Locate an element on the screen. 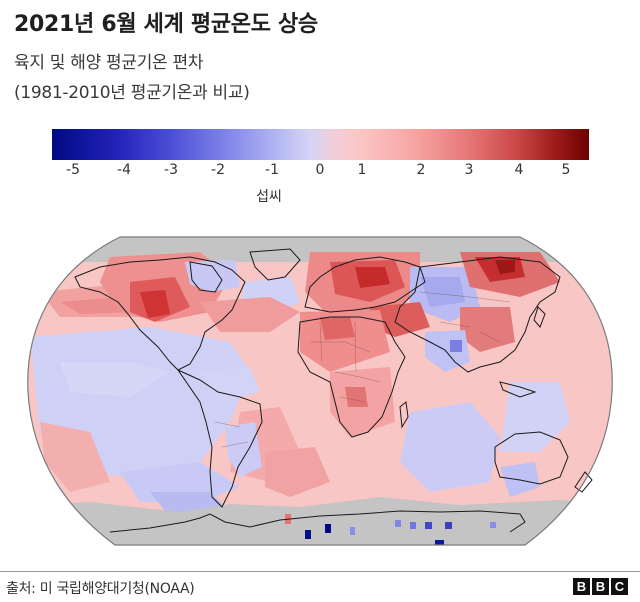  chart-subtitle: 육지 및 해양 평균기온 편차 is located at coordinates (109, 63).